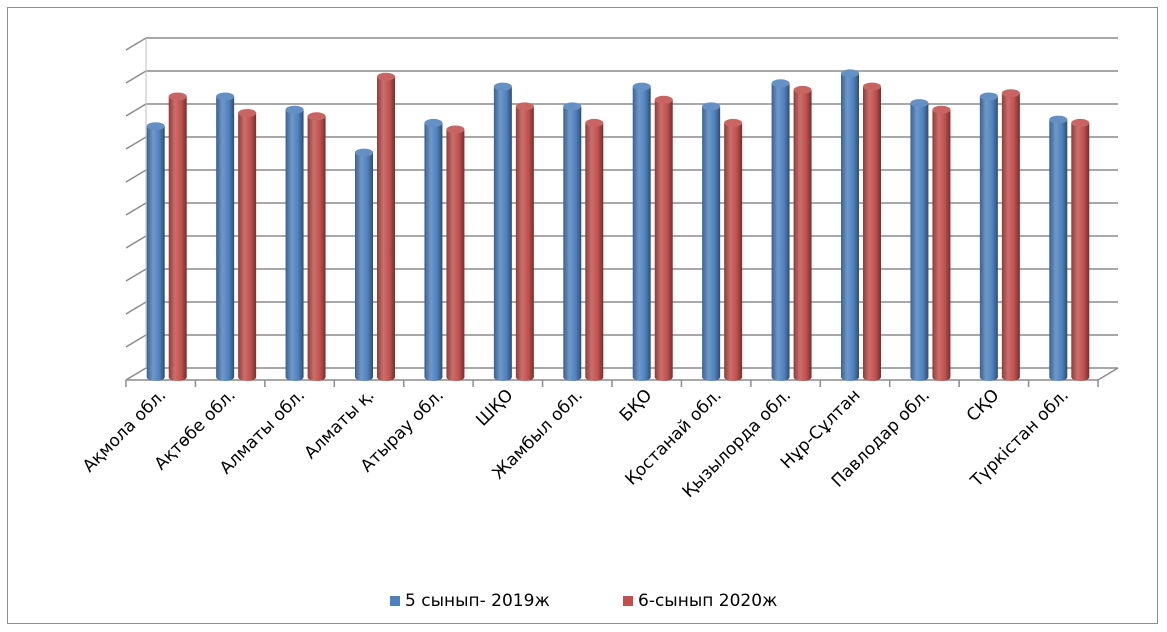 Image resolution: width=1167 pixels, height=632 pixels. I want to click on x-tick-label: ШҚО, so click(494, 407).